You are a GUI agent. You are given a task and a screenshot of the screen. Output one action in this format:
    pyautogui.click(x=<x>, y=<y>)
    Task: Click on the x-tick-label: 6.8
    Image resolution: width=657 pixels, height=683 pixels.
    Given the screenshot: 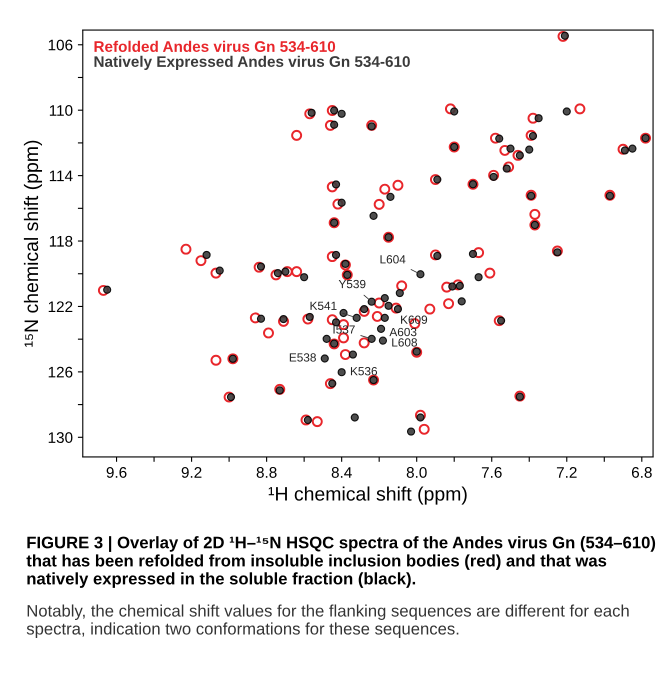 What is the action you would take?
    pyautogui.click(x=642, y=472)
    